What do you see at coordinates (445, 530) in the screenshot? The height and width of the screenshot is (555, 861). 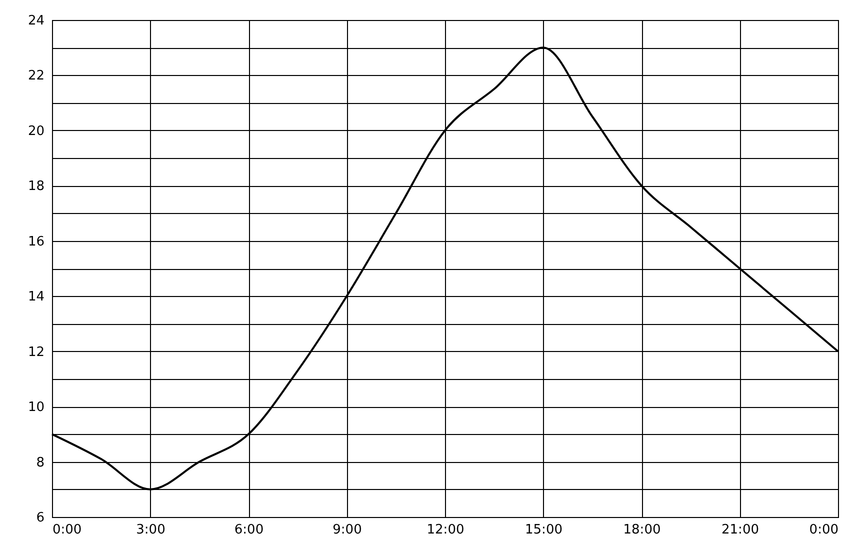 I see `x-tick-label: 12:00` at bounding box center [445, 530].